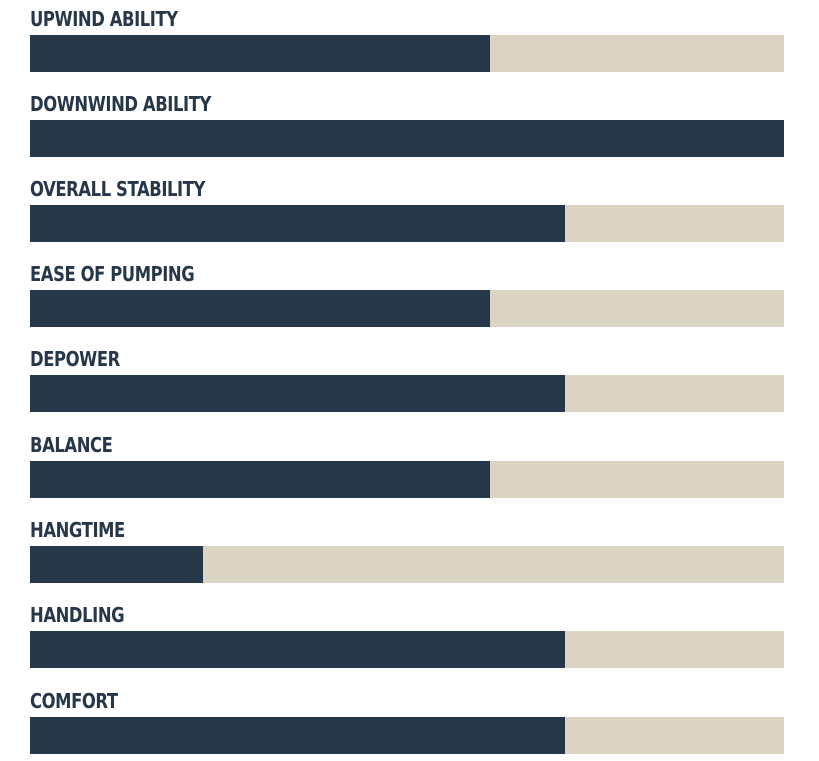  Describe the element at coordinates (74, 701) in the screenshot. I see `rating-label: COMFORT` at that location.